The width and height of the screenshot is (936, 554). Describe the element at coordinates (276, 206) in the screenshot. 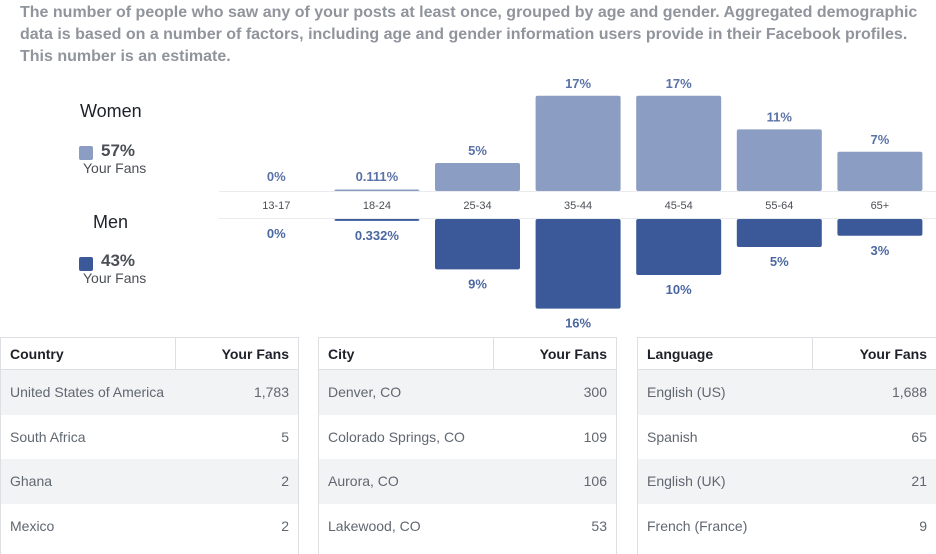

I see `age-tick-label: 13-17` at that location.